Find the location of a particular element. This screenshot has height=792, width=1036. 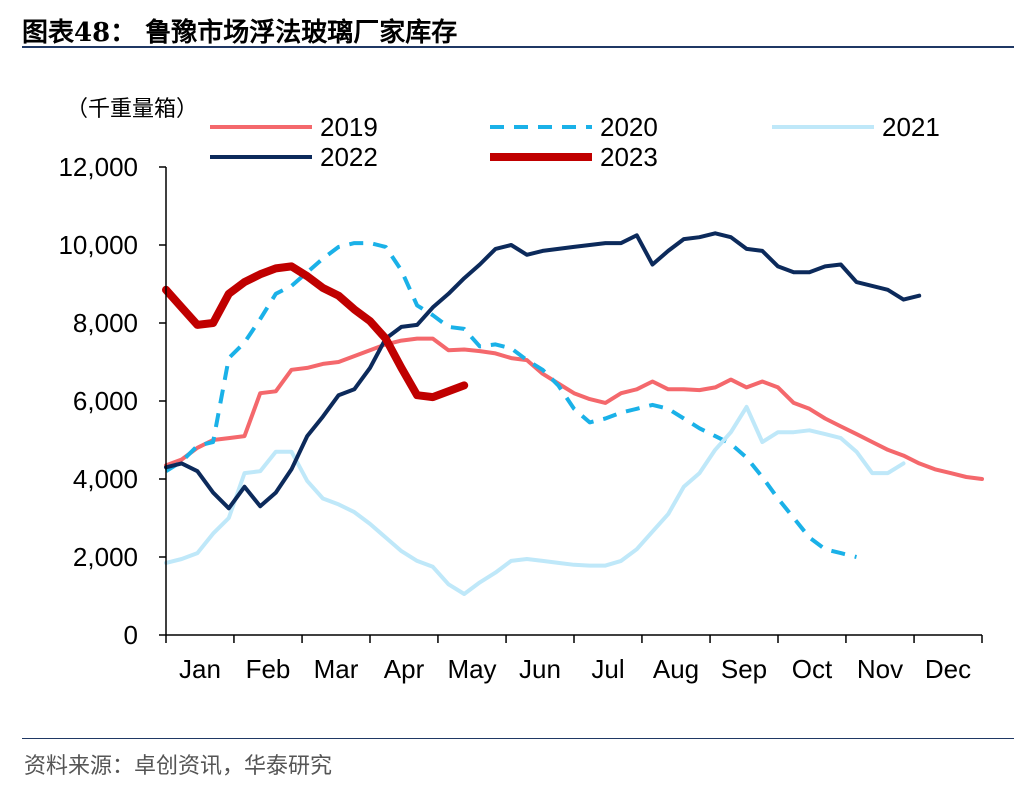

title-rule is located at coordinates (518, 47).